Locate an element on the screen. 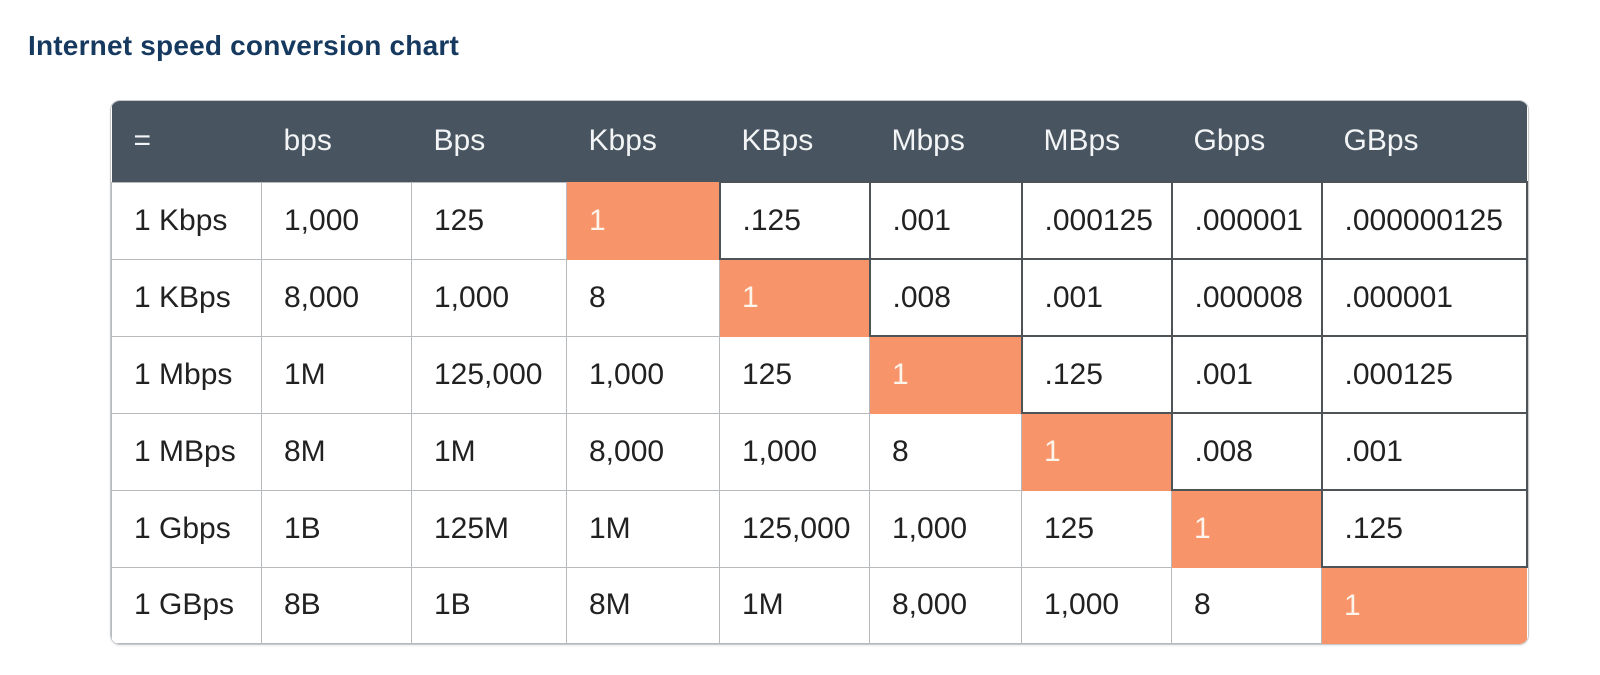 This screenshot has height=675, width=1600. column-header-equals: = is located at coordinates (186, 141).